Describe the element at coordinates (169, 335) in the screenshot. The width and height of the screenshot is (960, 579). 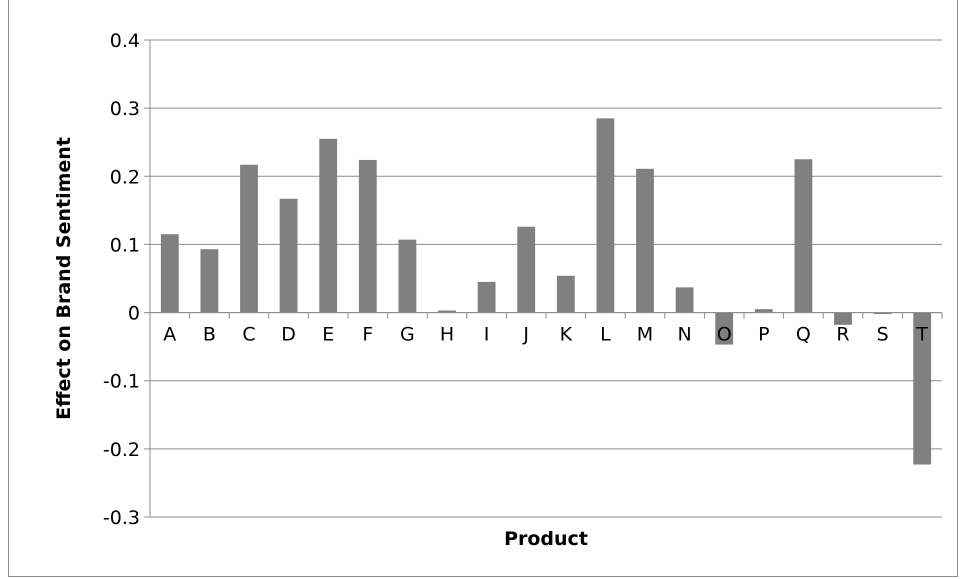
I see `x-category-label: A` at that location.